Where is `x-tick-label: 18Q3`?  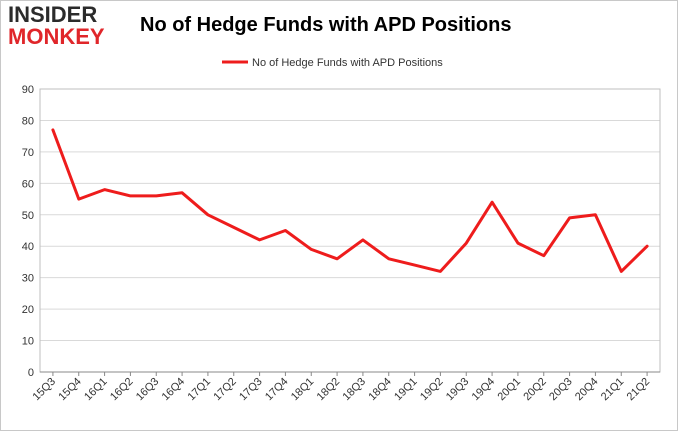
x-tick-label: 18Q3 is located at coordinates (355, 390).